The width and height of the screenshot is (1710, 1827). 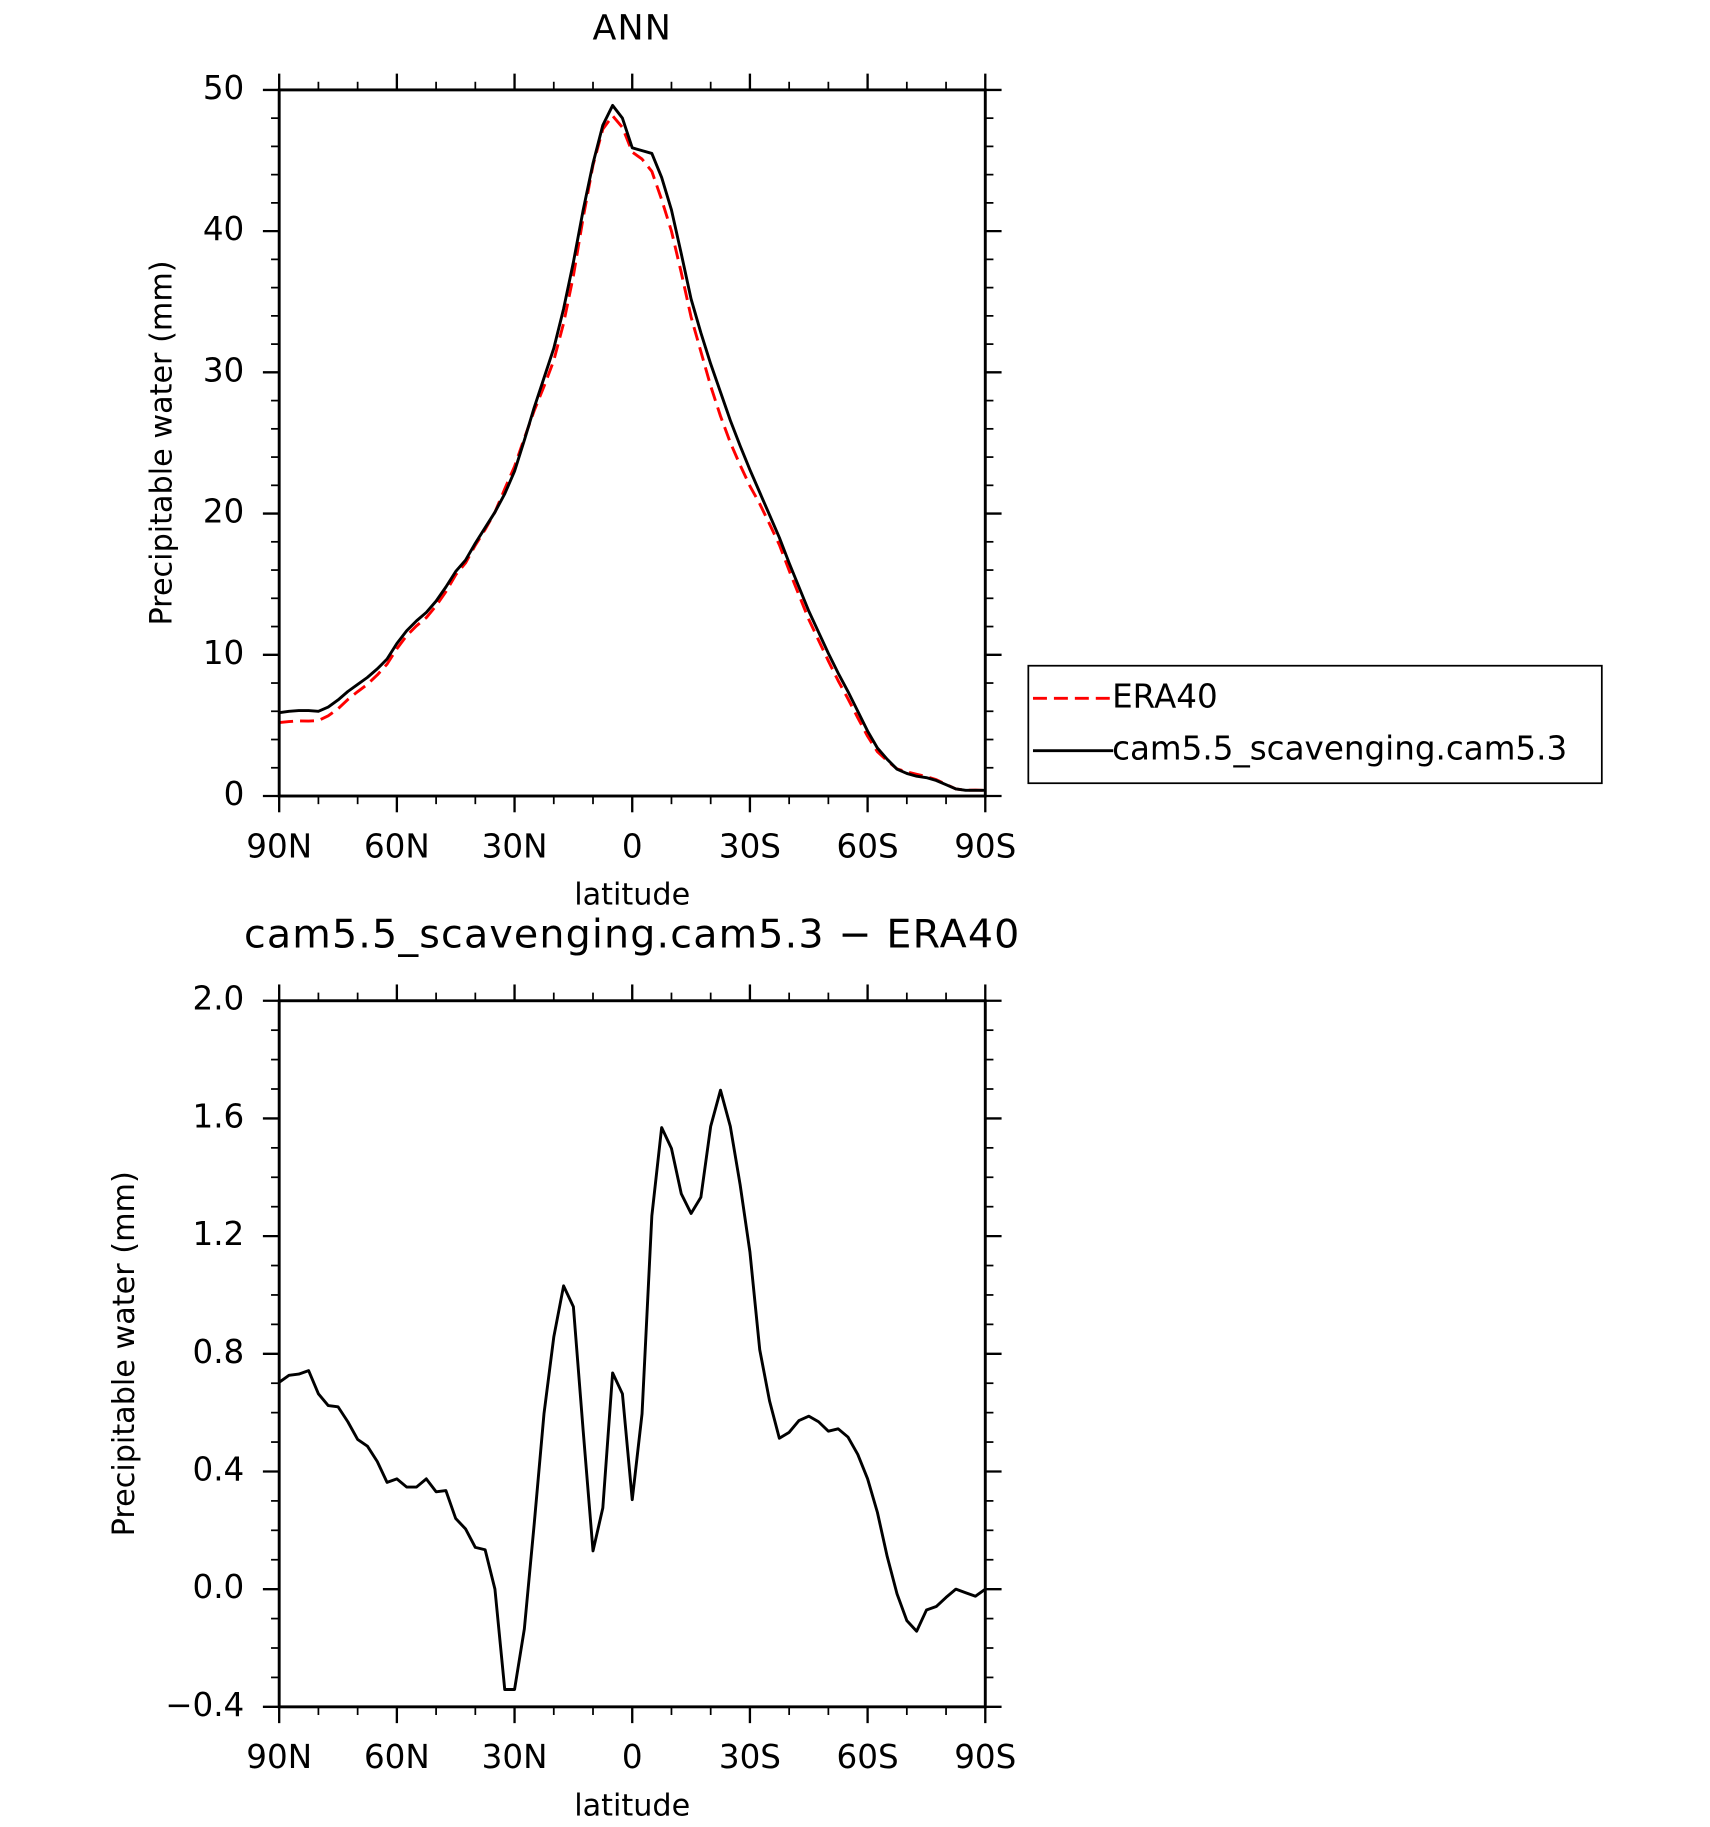 What do you see at coordinates (234, 794) in the screenshot?
I see `y-tick-label: 0` at bounding box center [234, 794].